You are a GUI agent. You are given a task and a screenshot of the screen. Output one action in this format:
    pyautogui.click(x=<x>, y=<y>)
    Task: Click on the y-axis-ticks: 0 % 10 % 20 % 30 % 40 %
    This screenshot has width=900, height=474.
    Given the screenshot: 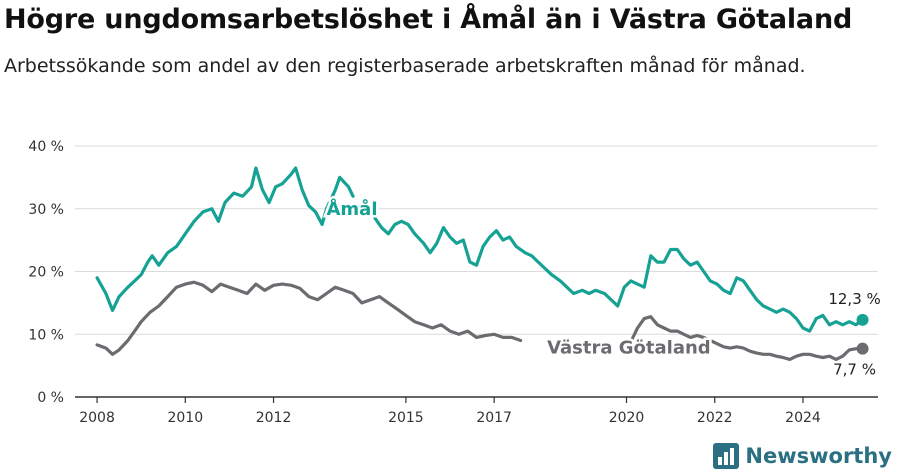 What is the action you would take?
    pyautogui.click(x=46, y=272)
    